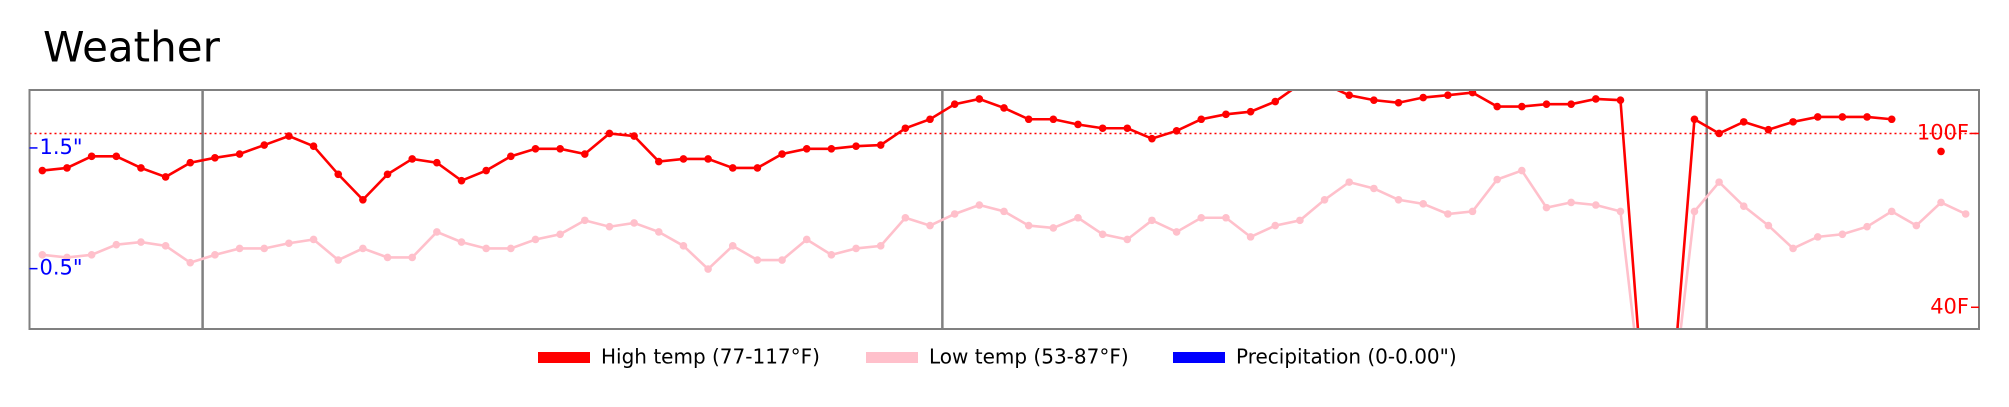  Describe the element at coordinates (61, 268) in the screenshot. I see `y2-tick-label: 0.5"` at that location.